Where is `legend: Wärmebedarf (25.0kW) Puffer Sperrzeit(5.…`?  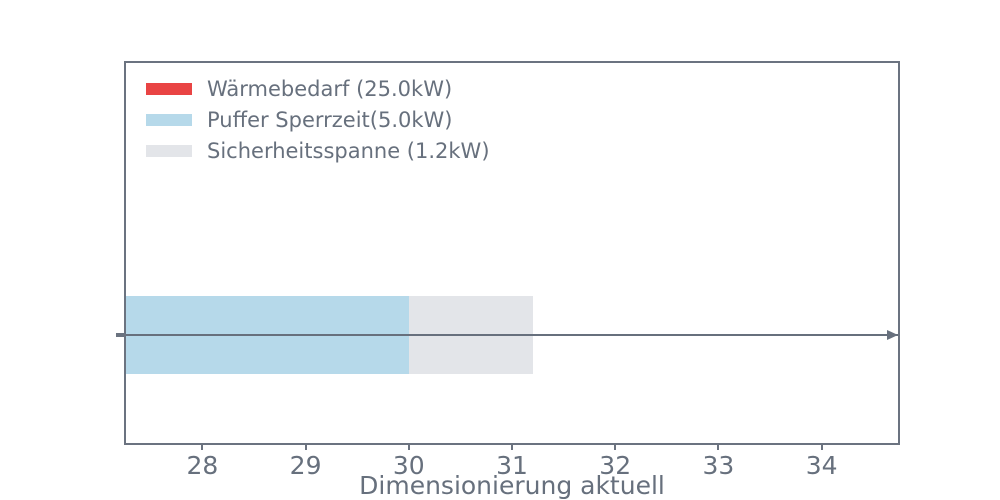 legend: Wärmebedarf (25.0kW) Puffer Sperrzeit(5.… is located at coordinates (318, 119).